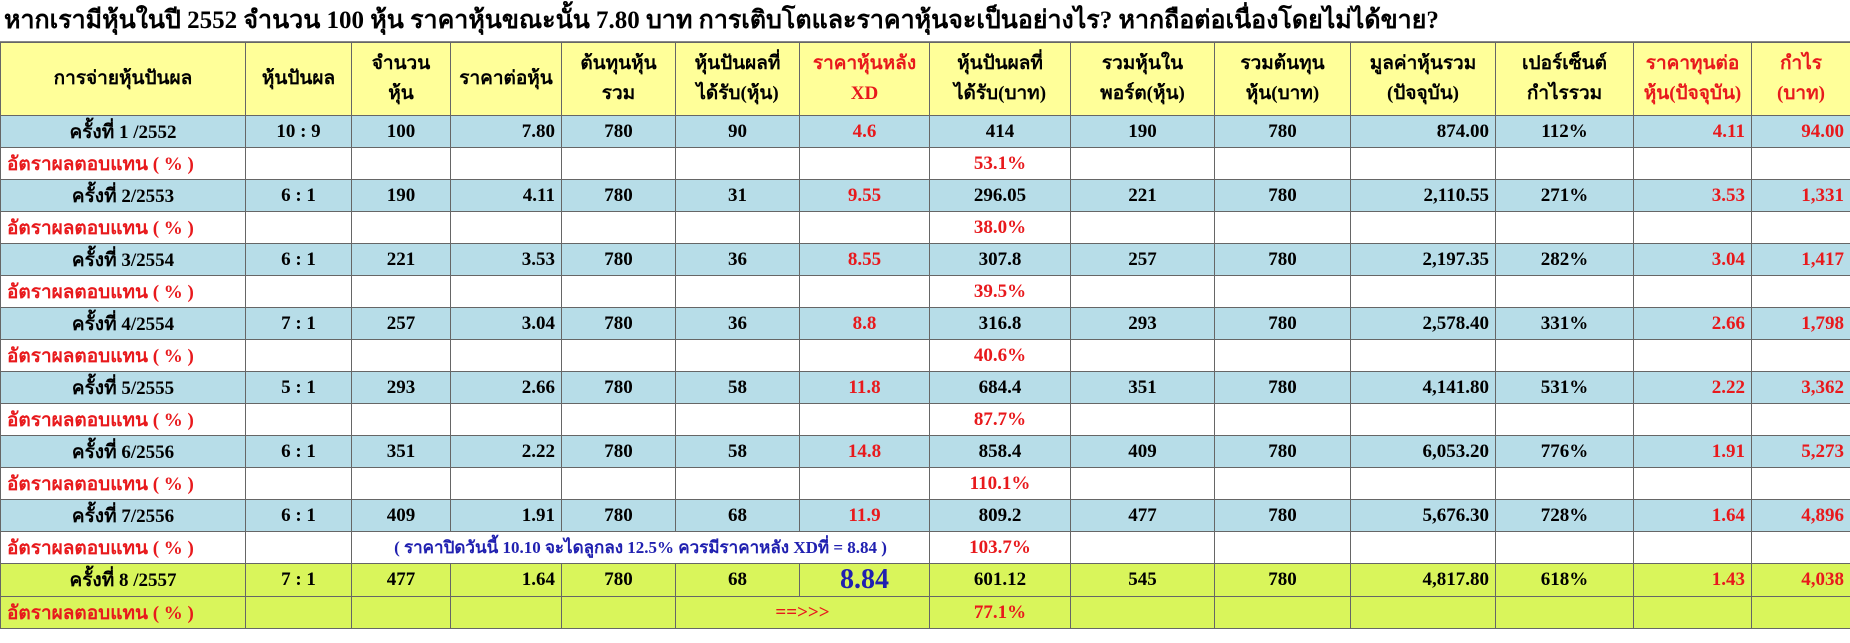  I want to click on column-header: เปอร์เซ็นต์ กำไรรวม, so click(1564, 79).